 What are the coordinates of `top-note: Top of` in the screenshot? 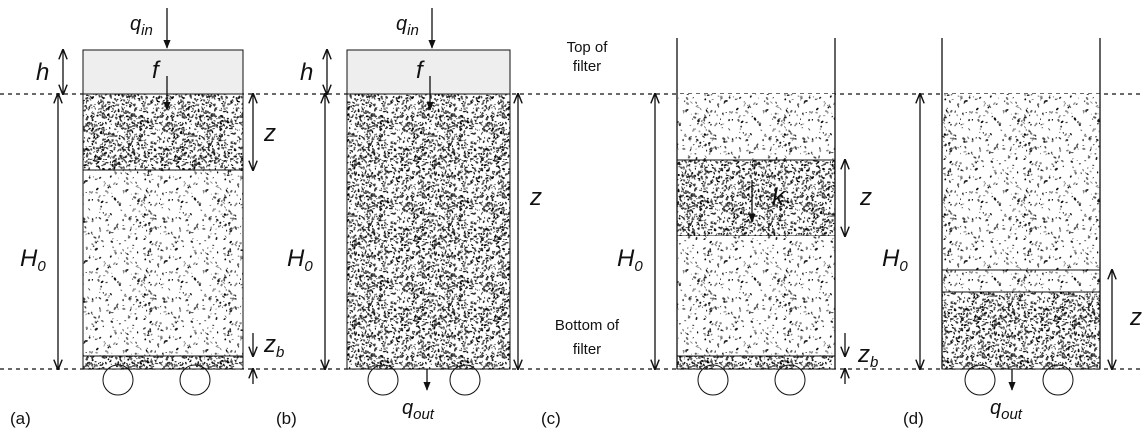 It's located at (588, 47).